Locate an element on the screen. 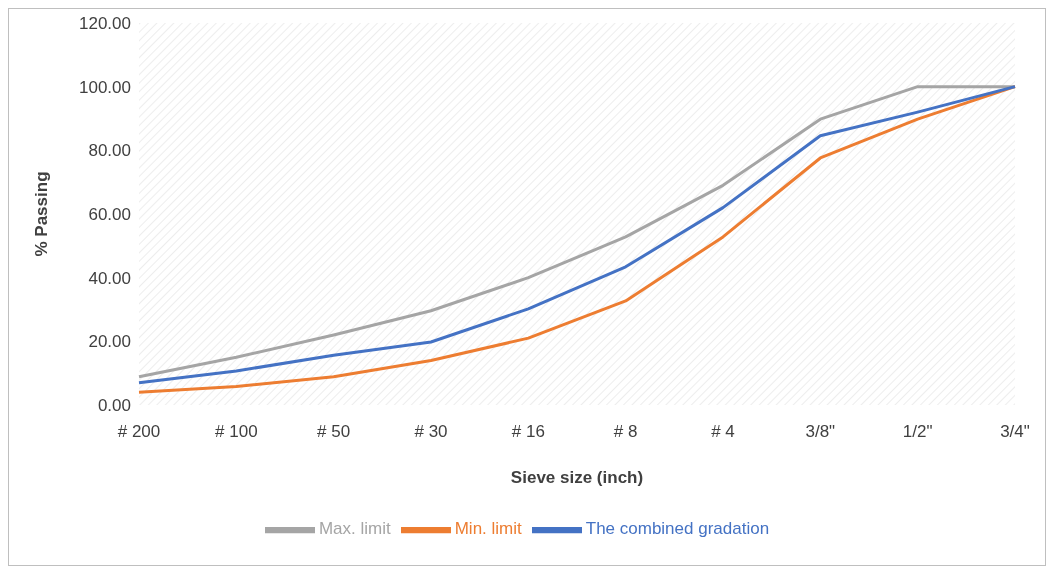 The image size is (1054, 572). x-tick-label: # 8 is located at coordinates (625, 432).